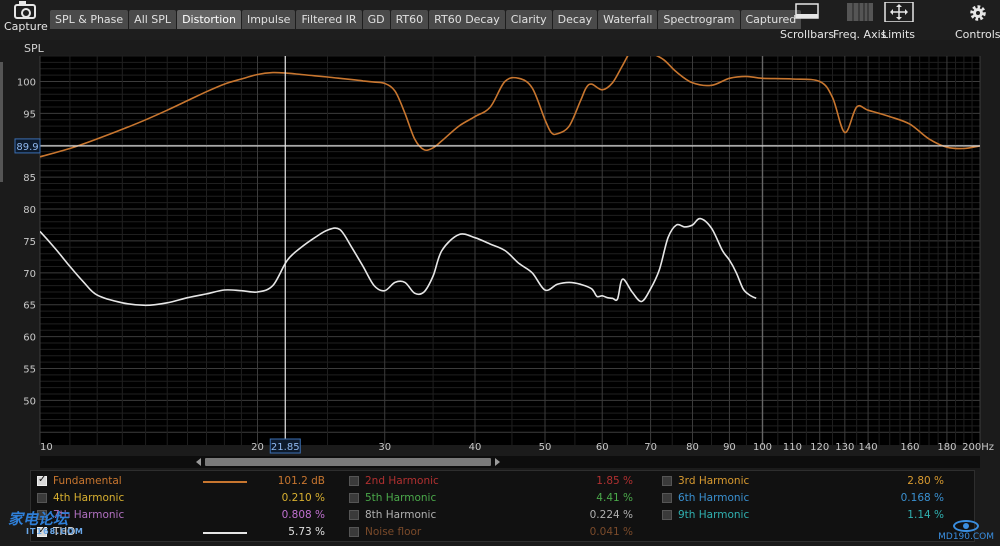  Describe the element at coordinates (762, 447) in the screenshot. I see `x-tick-label: 100` at that location.